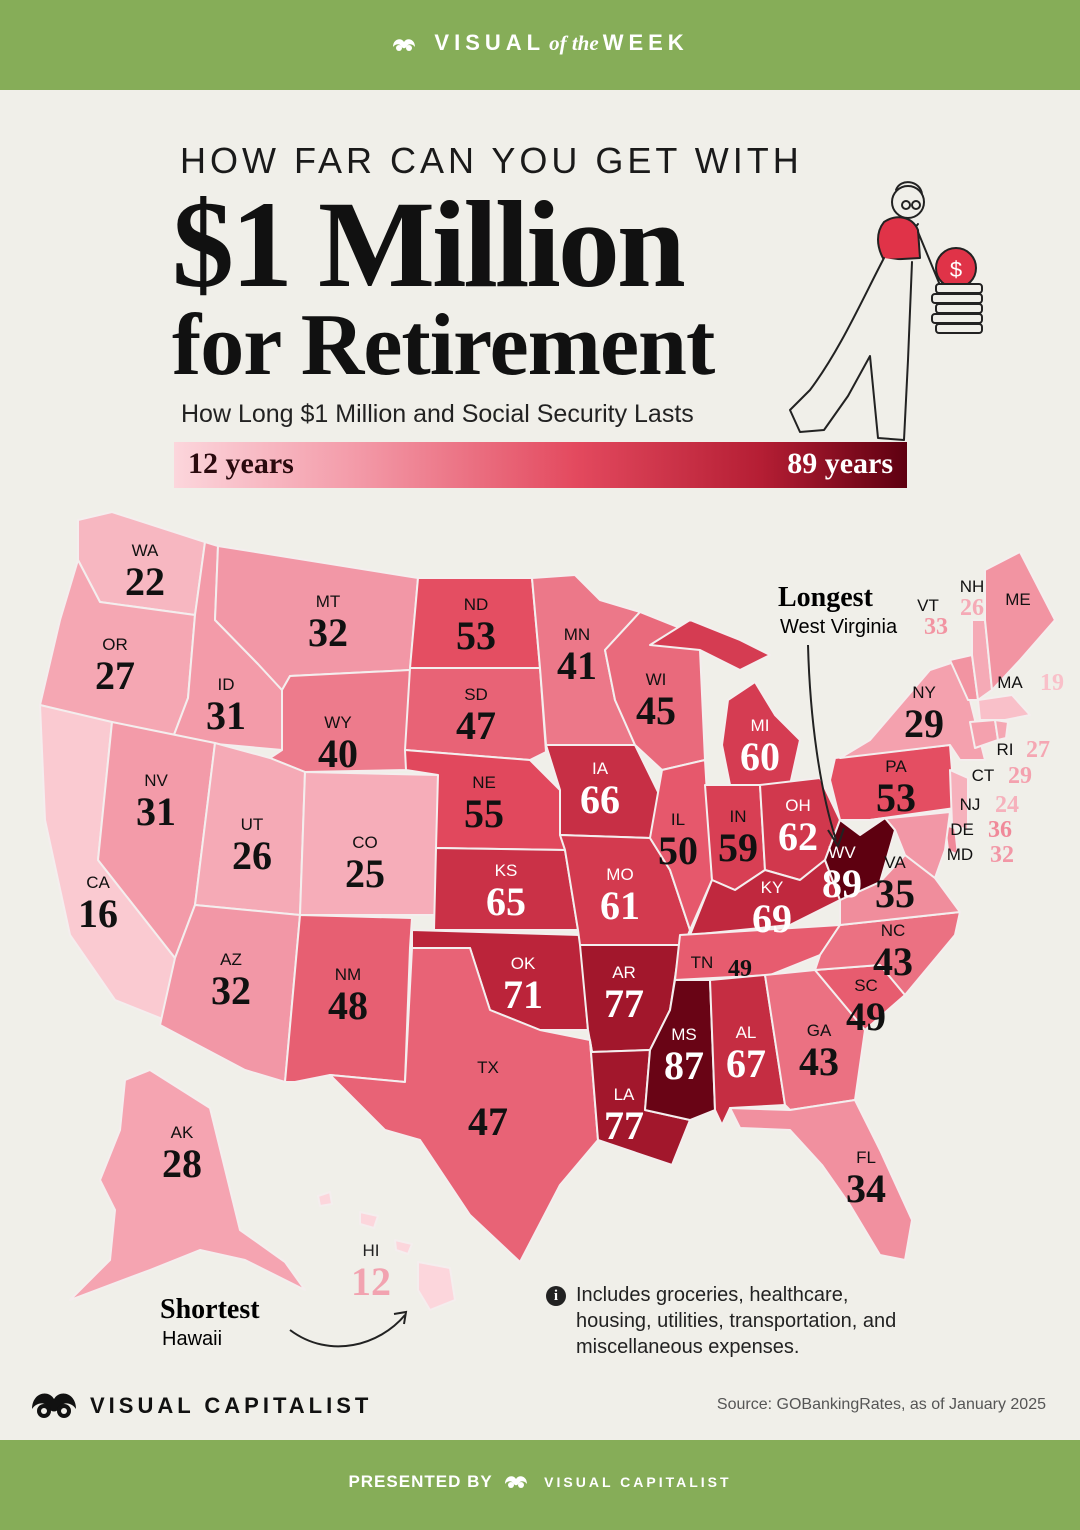  I want to click on top-banner: VISUAL of the WEEK, so click(540, 45).